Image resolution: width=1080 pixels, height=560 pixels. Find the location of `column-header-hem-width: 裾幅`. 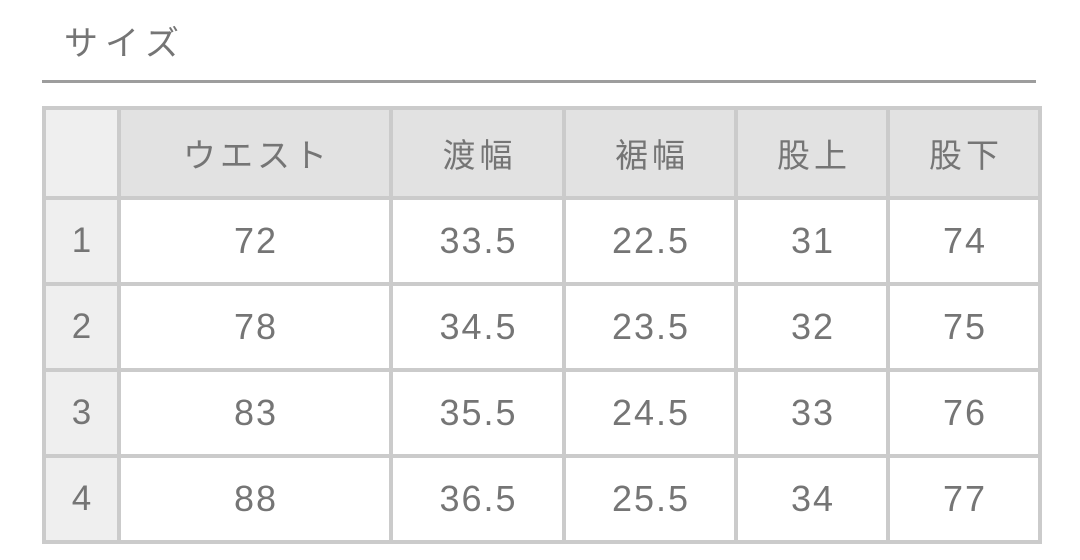

column-header-hem-width: 裾幅 is located at coordinates (650, 153).